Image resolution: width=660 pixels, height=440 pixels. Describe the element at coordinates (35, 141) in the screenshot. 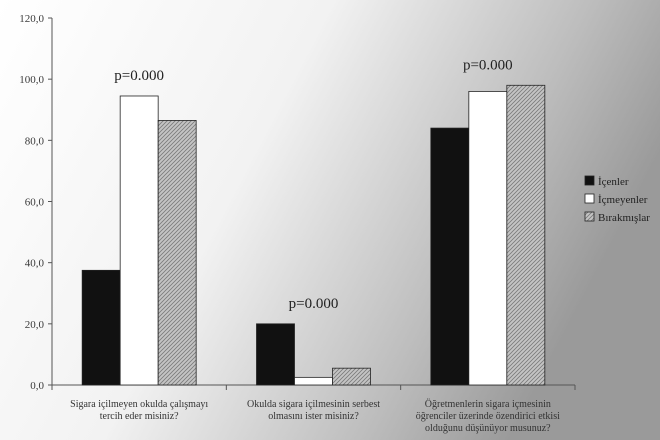

I see `y-tick-label: 80,0` at that location.